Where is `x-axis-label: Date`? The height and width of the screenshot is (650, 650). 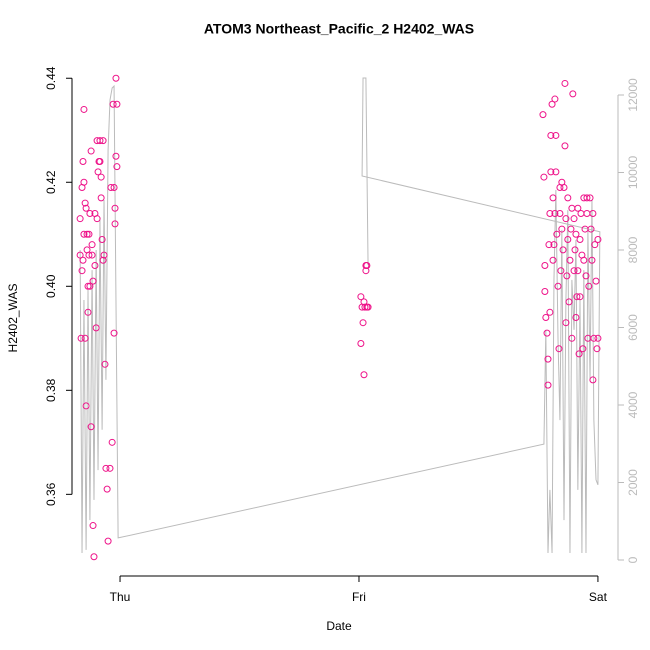
x-axis-label: Date is located at coordinates (339, 626).